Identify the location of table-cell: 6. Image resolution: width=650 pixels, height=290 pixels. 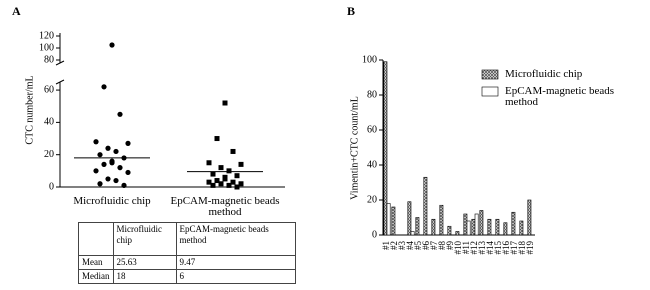
(235, 276).